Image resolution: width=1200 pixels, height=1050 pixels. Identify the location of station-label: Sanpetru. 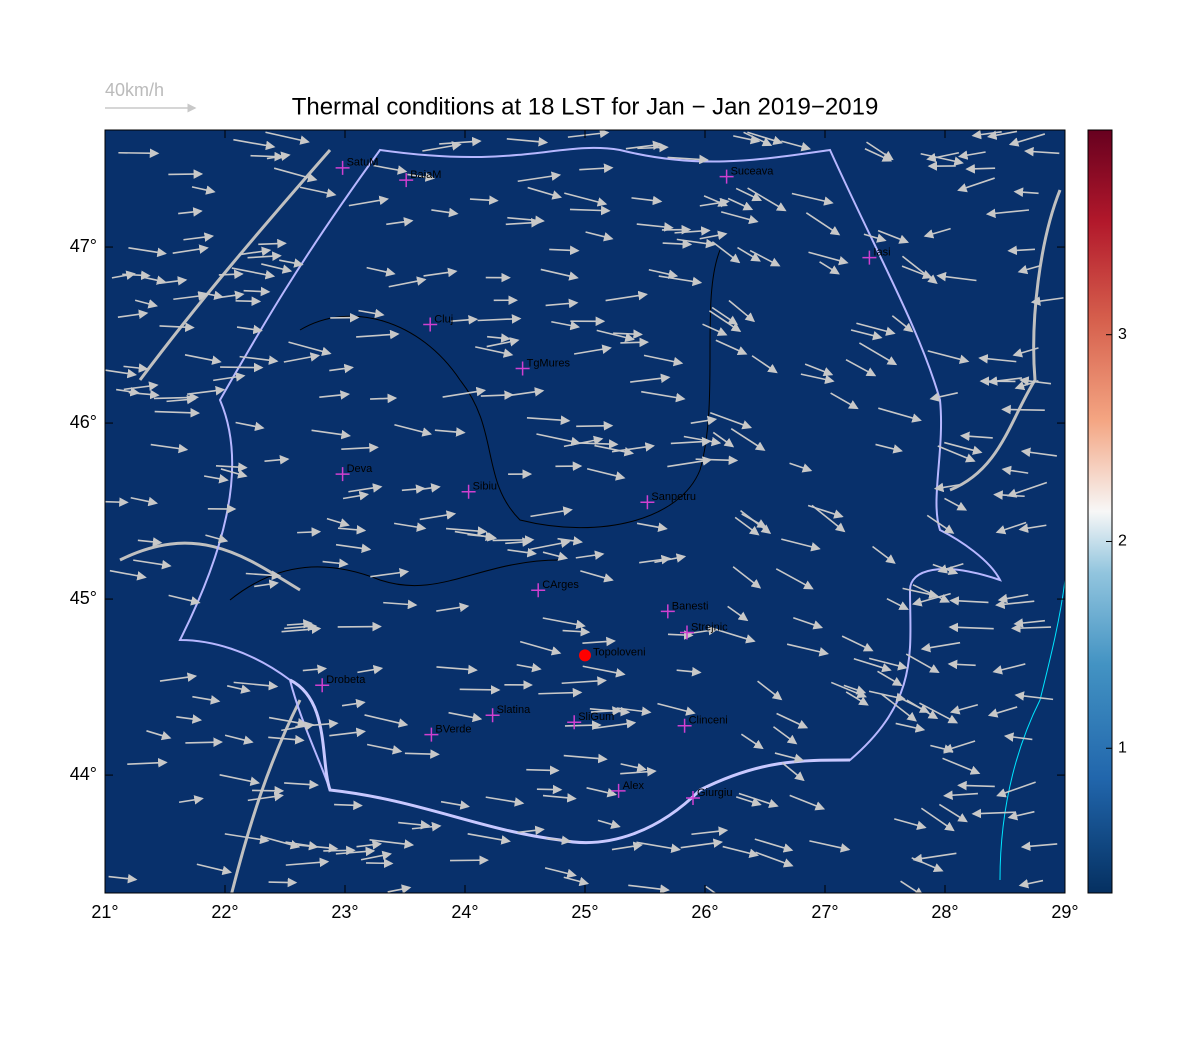
(673, 497).